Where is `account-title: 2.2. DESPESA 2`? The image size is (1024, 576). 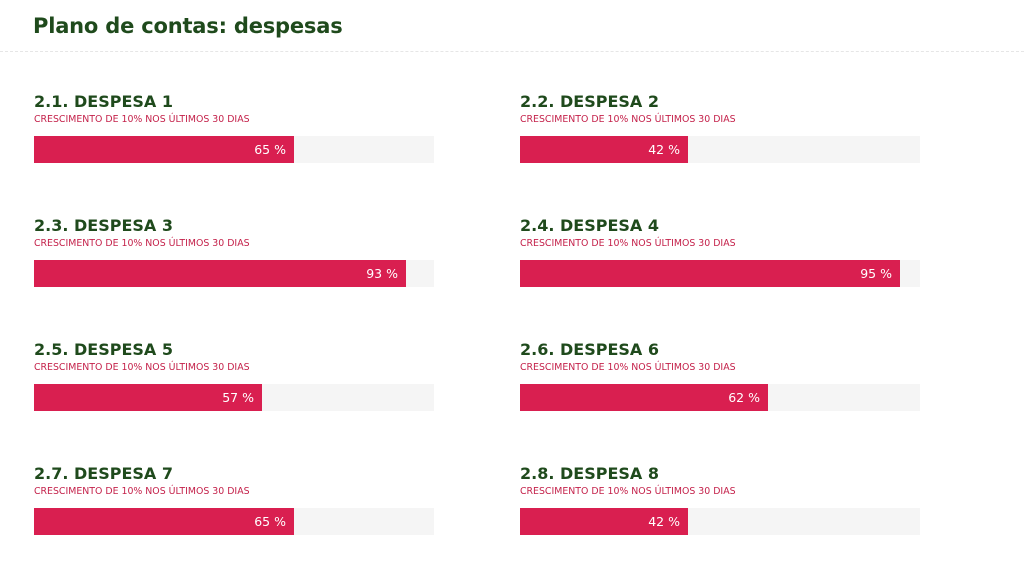 account-title: 2.2. DESPESA 2 is located at coordinates (589, 101).